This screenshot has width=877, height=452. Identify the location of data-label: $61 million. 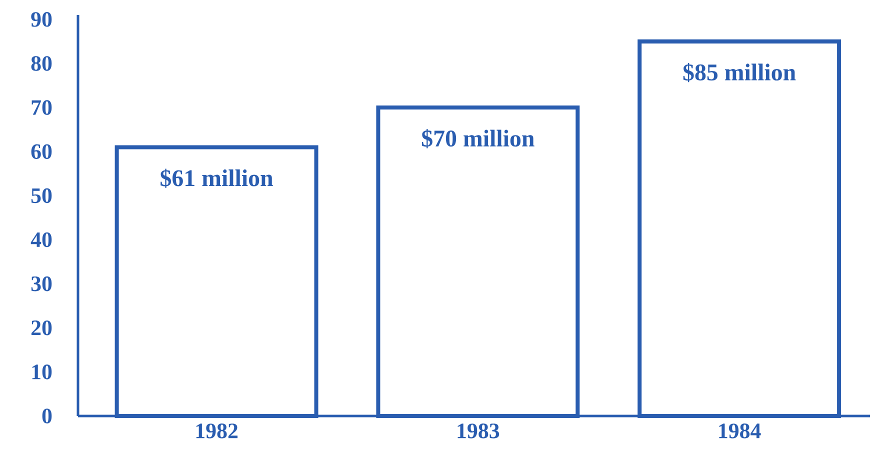
(216, 178).